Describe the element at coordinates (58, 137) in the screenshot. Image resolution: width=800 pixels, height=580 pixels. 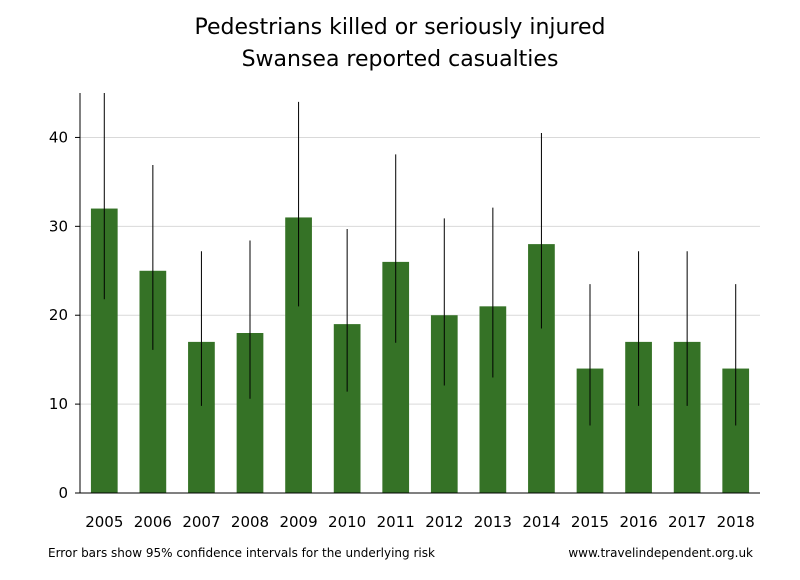
I see `y-tick-label: 40` at that location.